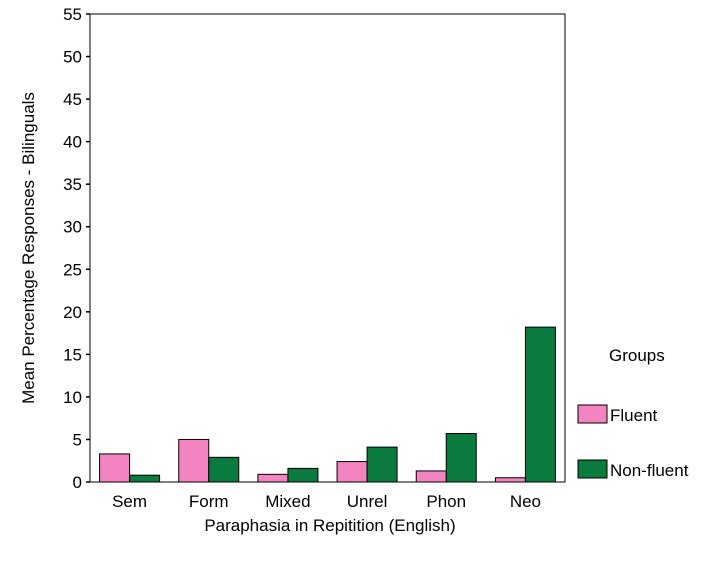 The image size is (715, 573). Describe the element at coordinates (72, 269) in the screenshot. I see `y-tick-label: 25` at that location.